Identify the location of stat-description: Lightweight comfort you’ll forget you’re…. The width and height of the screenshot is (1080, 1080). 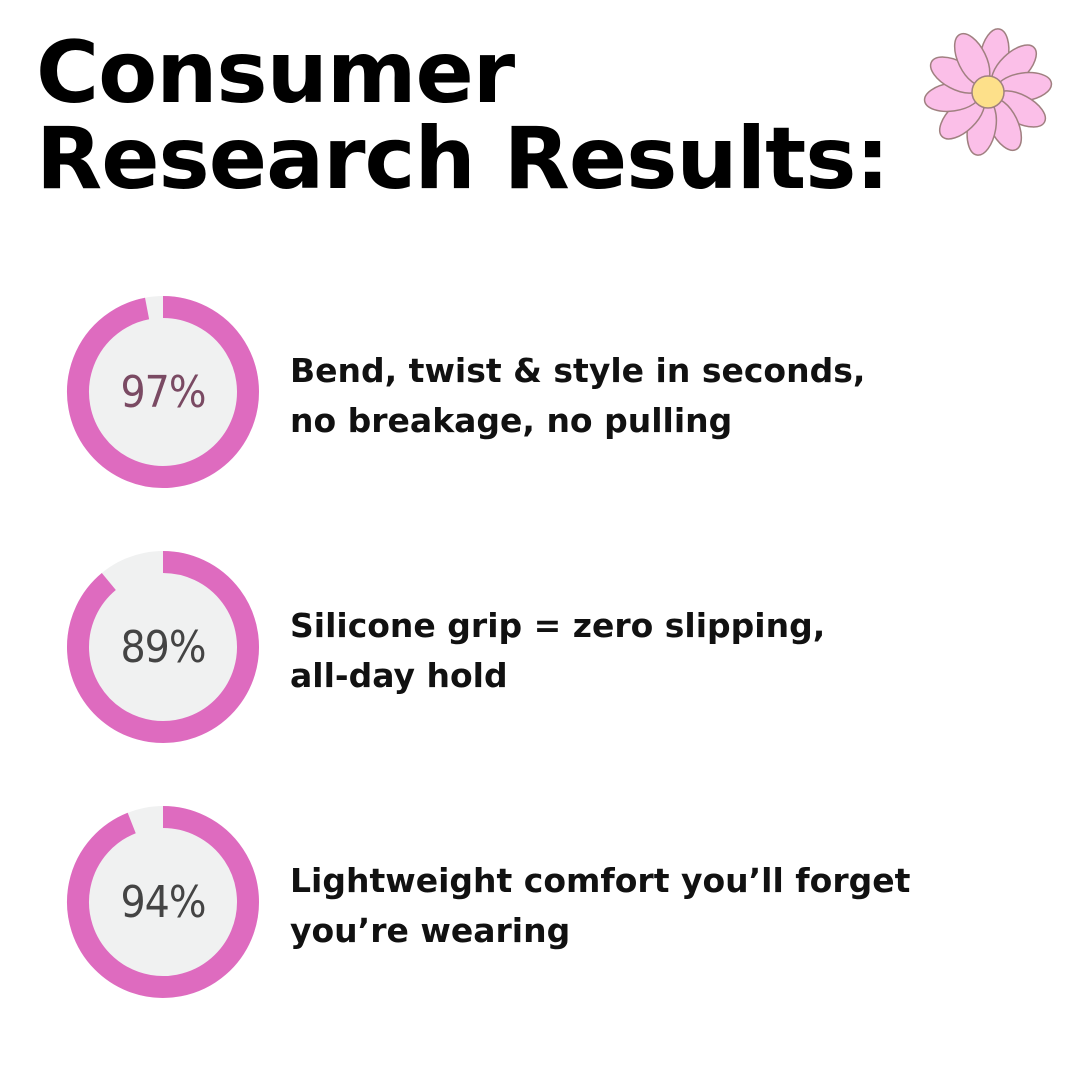
(600, 906).